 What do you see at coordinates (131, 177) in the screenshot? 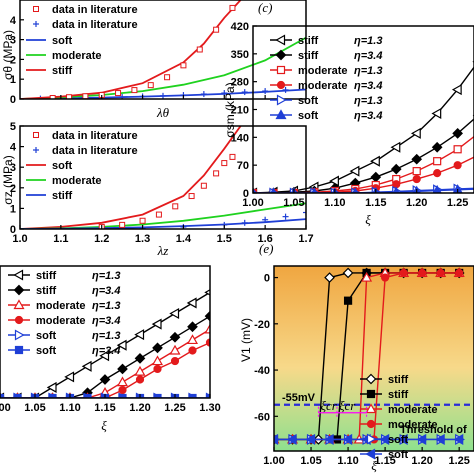
I see `curve-soft` at bounding box center [131, 177].